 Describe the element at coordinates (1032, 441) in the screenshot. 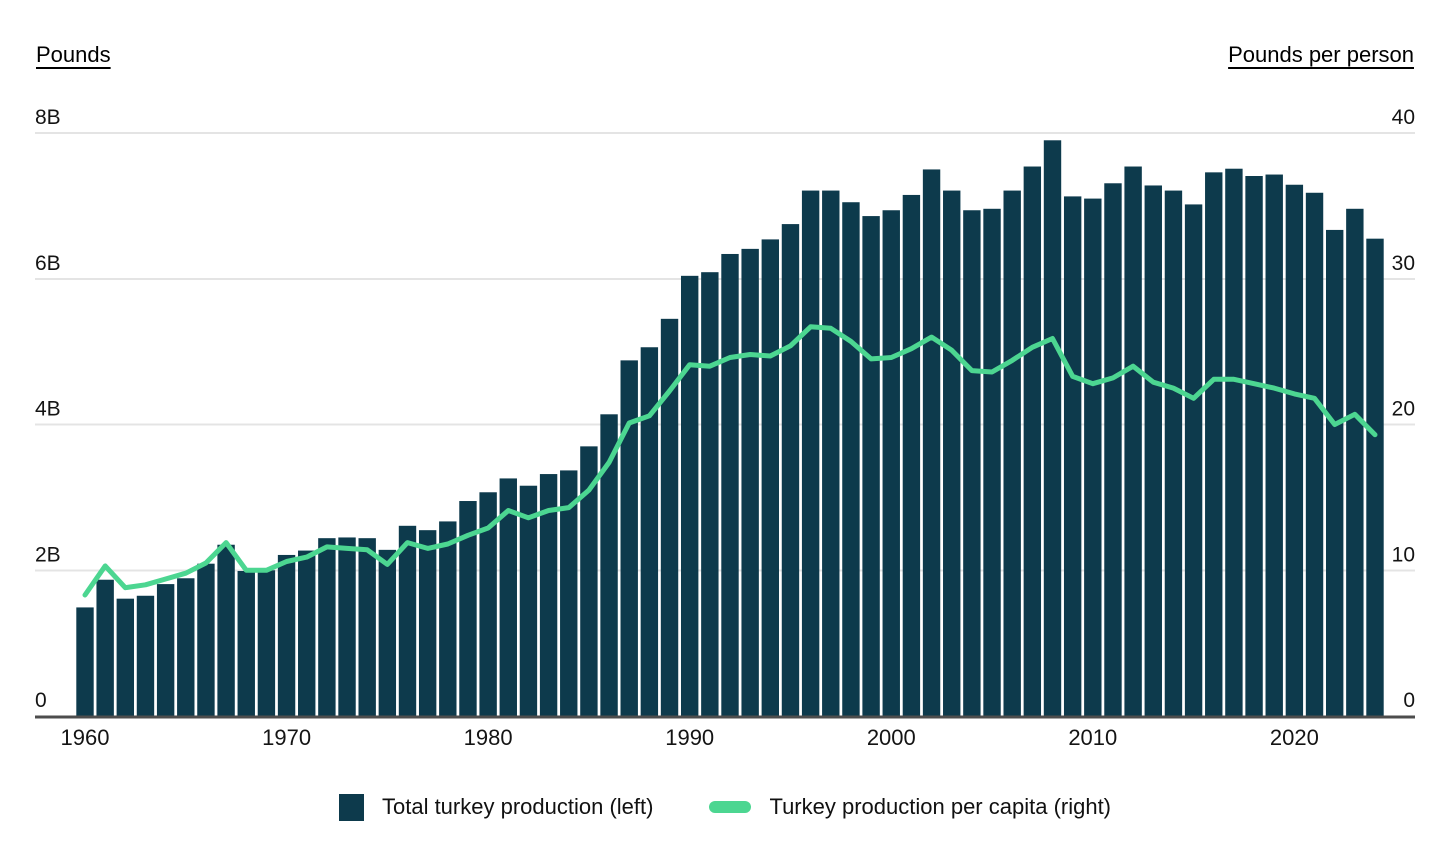

I see `bar-2007` at that location.